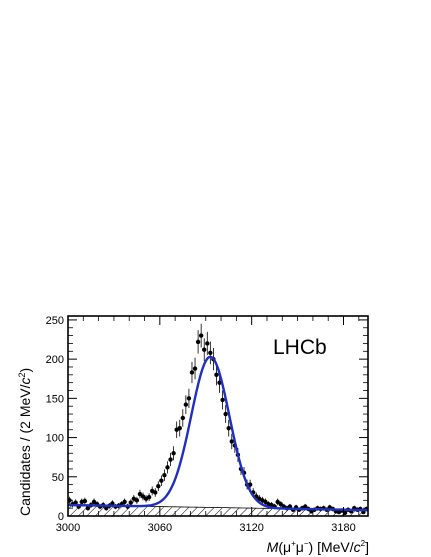  I want to click on y-tick-label: 50, so click(58, 478).